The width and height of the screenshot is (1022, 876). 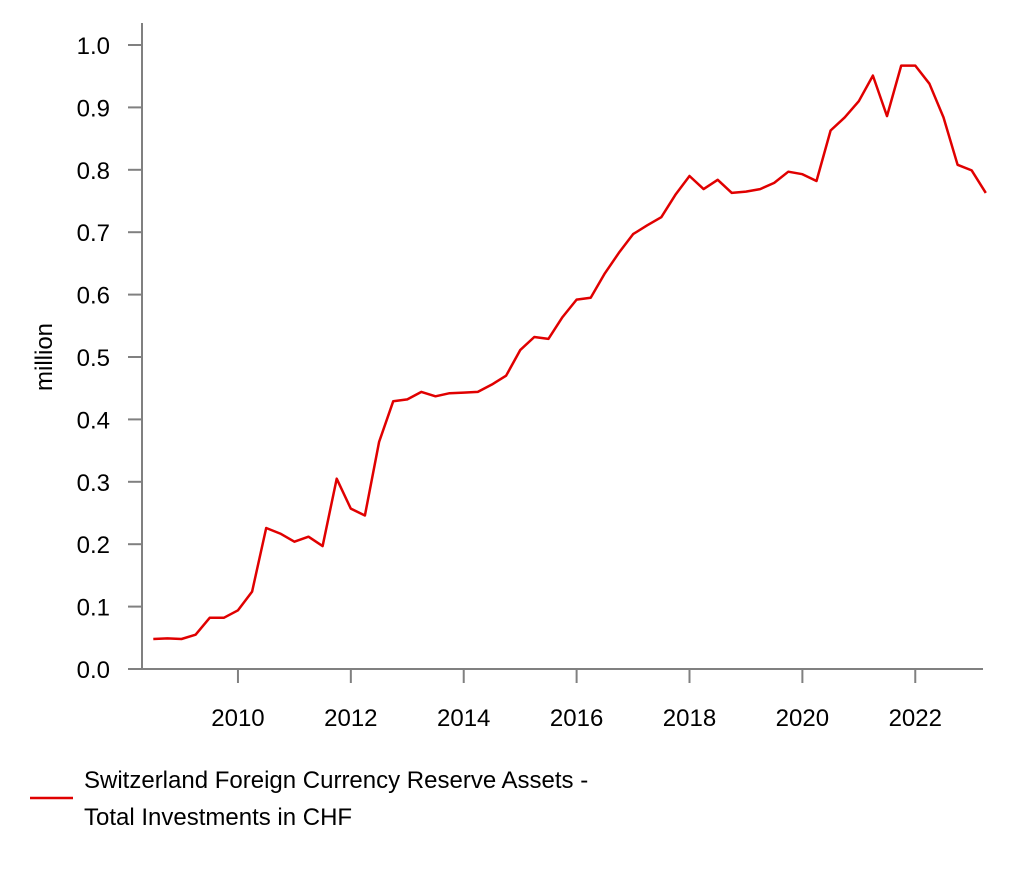 I want to click on y-tick-label: 0.3, so click(x=93, y=483).